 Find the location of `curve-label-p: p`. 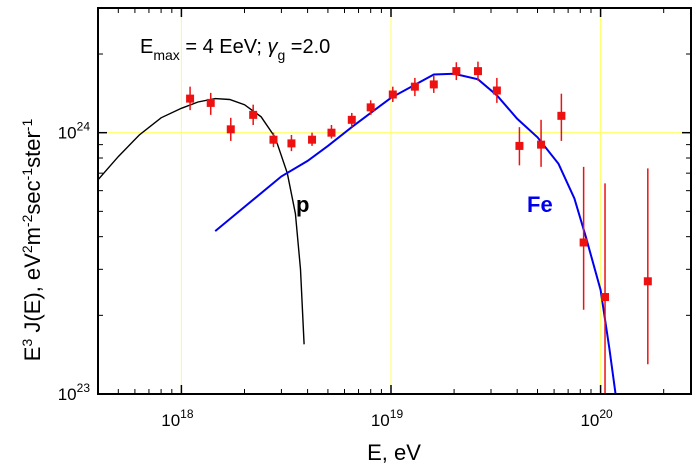

curve-label-p: p is located at coordinates (302, 204).